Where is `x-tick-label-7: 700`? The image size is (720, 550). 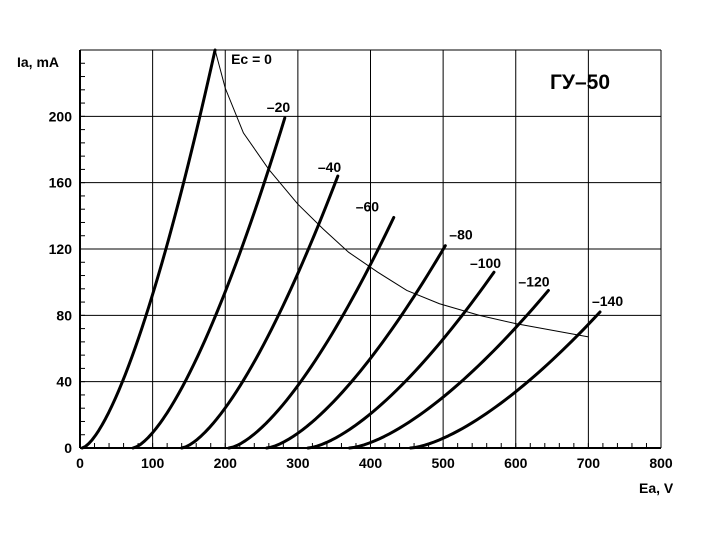 x-tick-label-7: 700 is located at coordinates (589, 463).